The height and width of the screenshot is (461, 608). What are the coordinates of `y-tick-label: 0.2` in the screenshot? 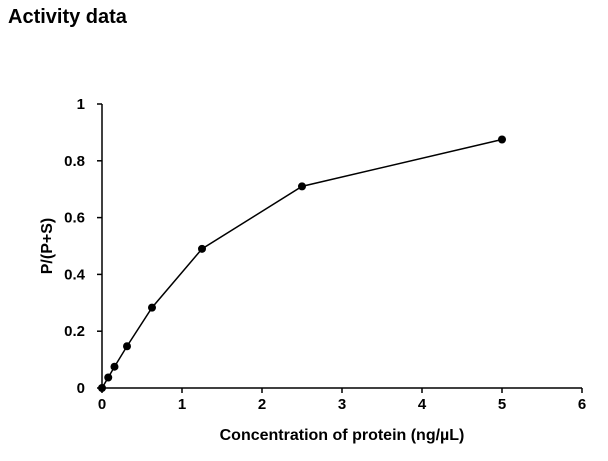 It's located at (74, 331).